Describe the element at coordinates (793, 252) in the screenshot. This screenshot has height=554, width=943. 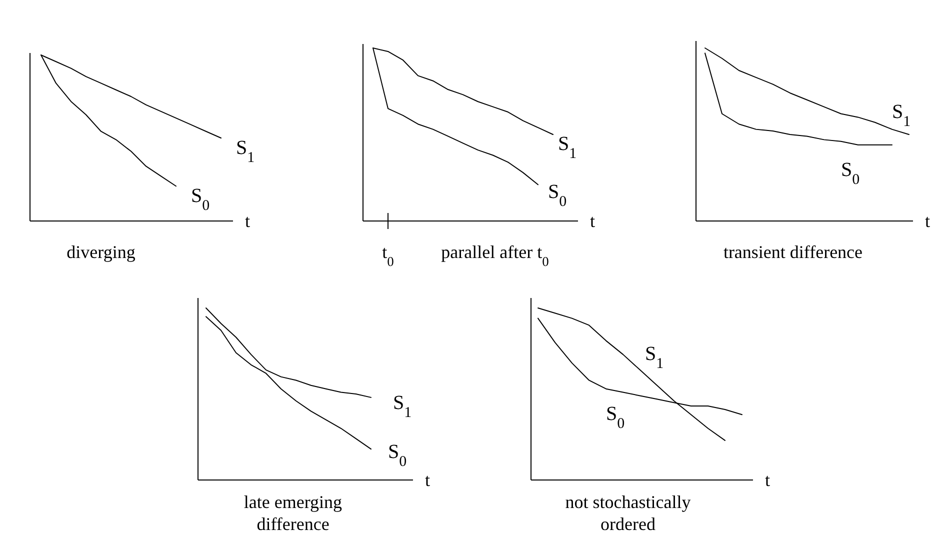
I see `text: transient difference` at that location.